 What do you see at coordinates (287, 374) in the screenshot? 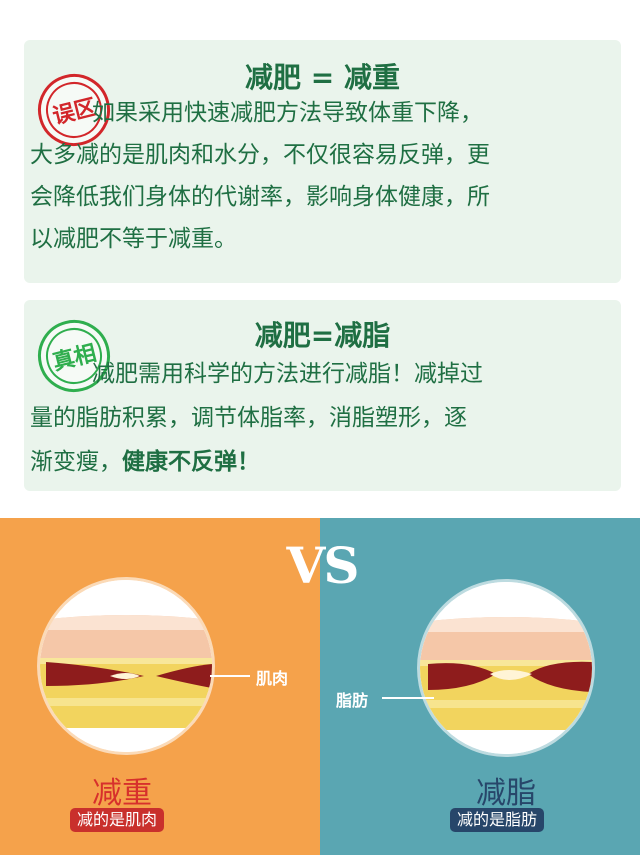
I see `truth-line-1: 减肥需用科学的方法进行减脂！减掉过` at bounding box center [287, 374].